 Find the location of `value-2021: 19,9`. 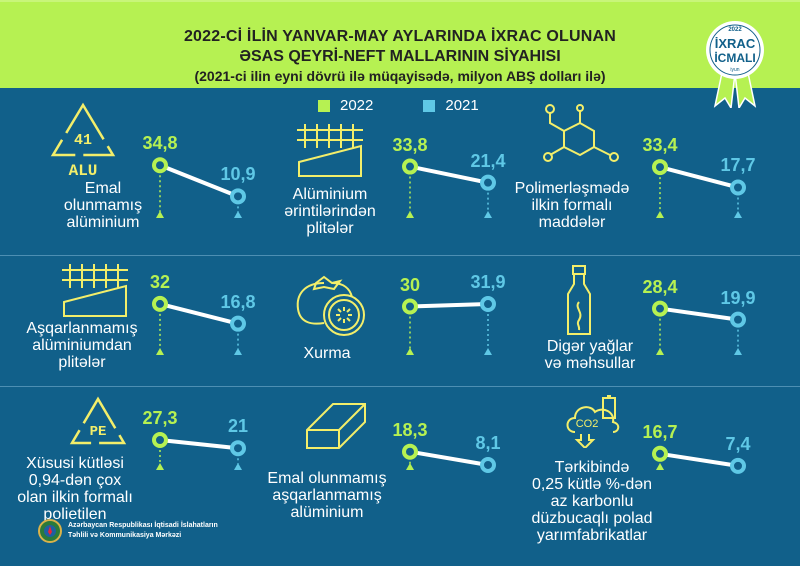

value-2021: 19,9 is located at coordinates (738, 297).